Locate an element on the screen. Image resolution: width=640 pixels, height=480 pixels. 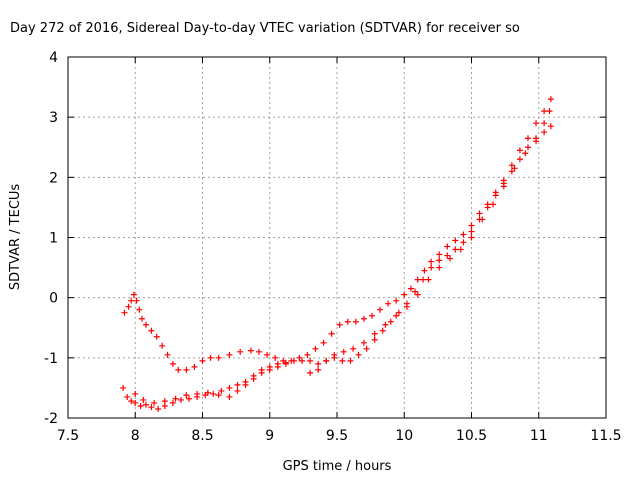
x-tick-label: 9 is located at coordinates (269, 436).